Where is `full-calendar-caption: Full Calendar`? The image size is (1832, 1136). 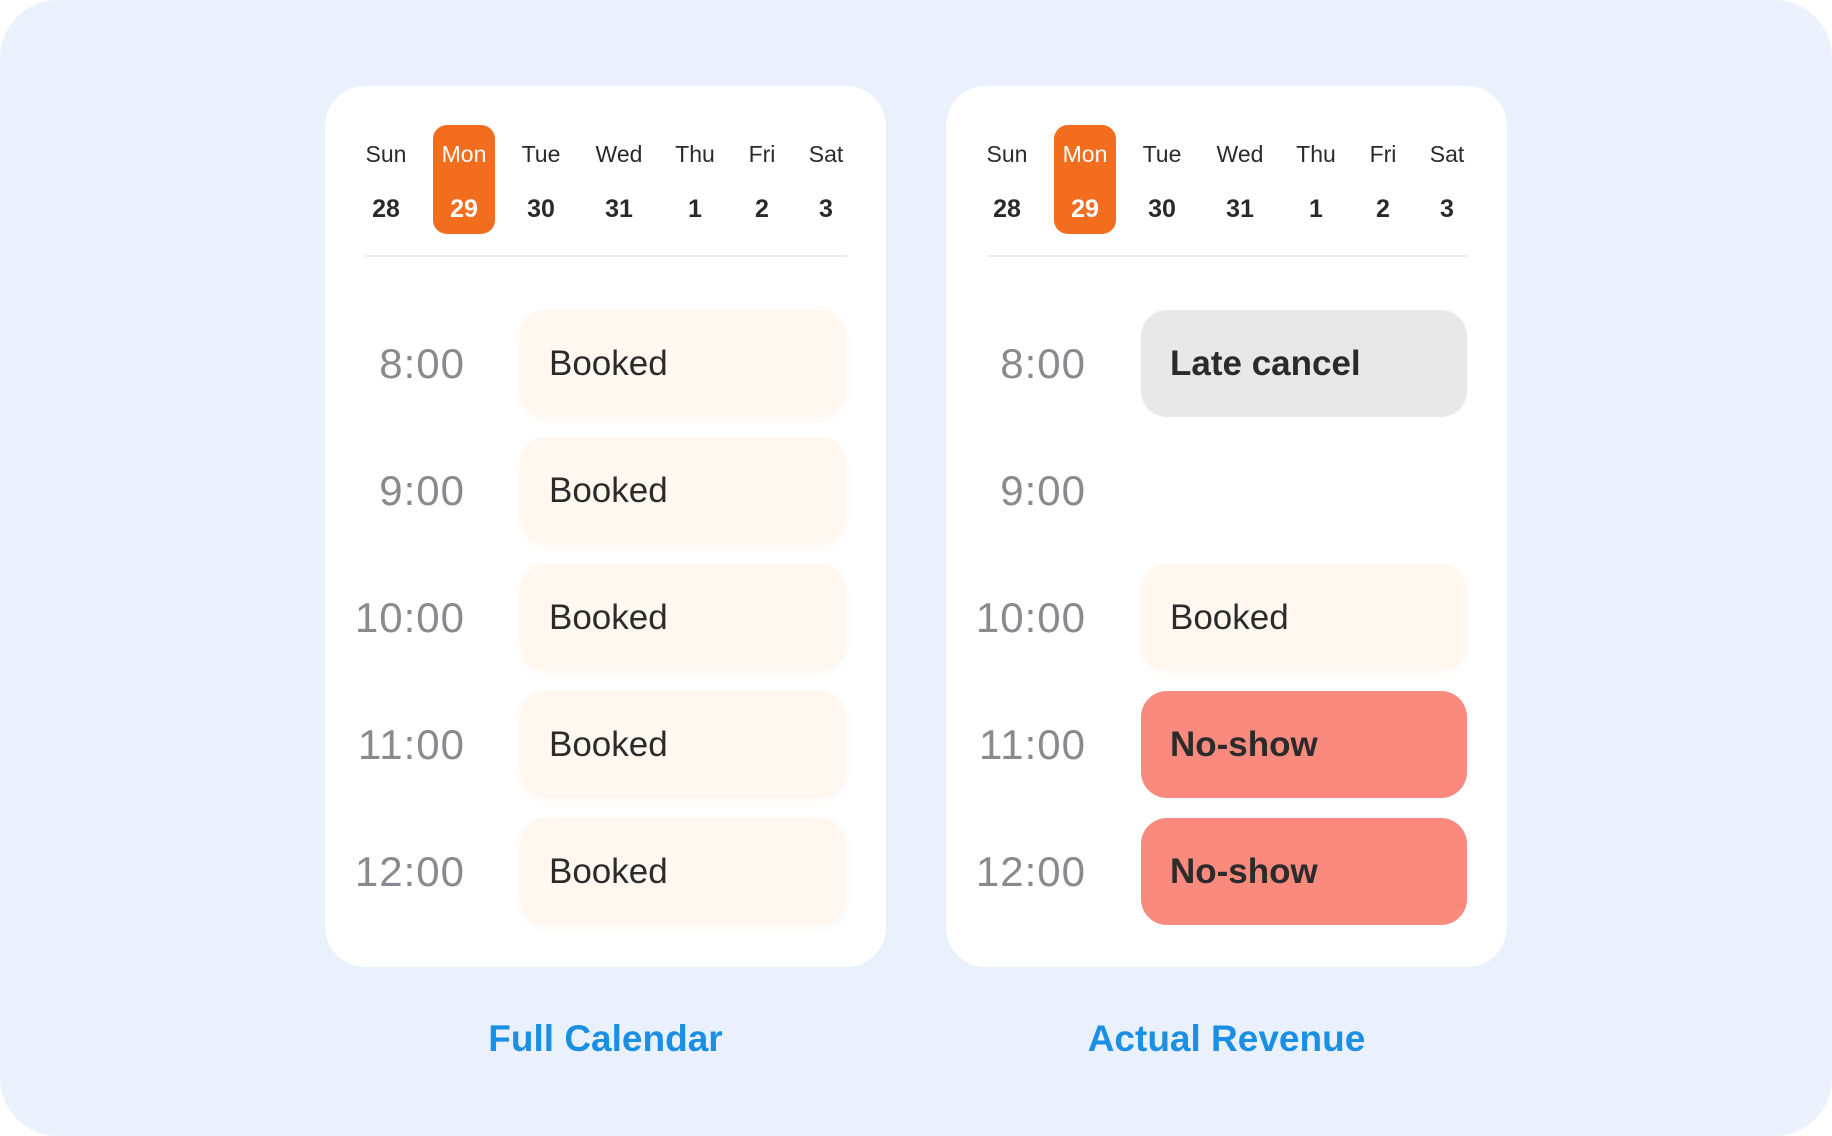
full-calendar-caption: Full Calendar is located at coordinates (605, 1038).